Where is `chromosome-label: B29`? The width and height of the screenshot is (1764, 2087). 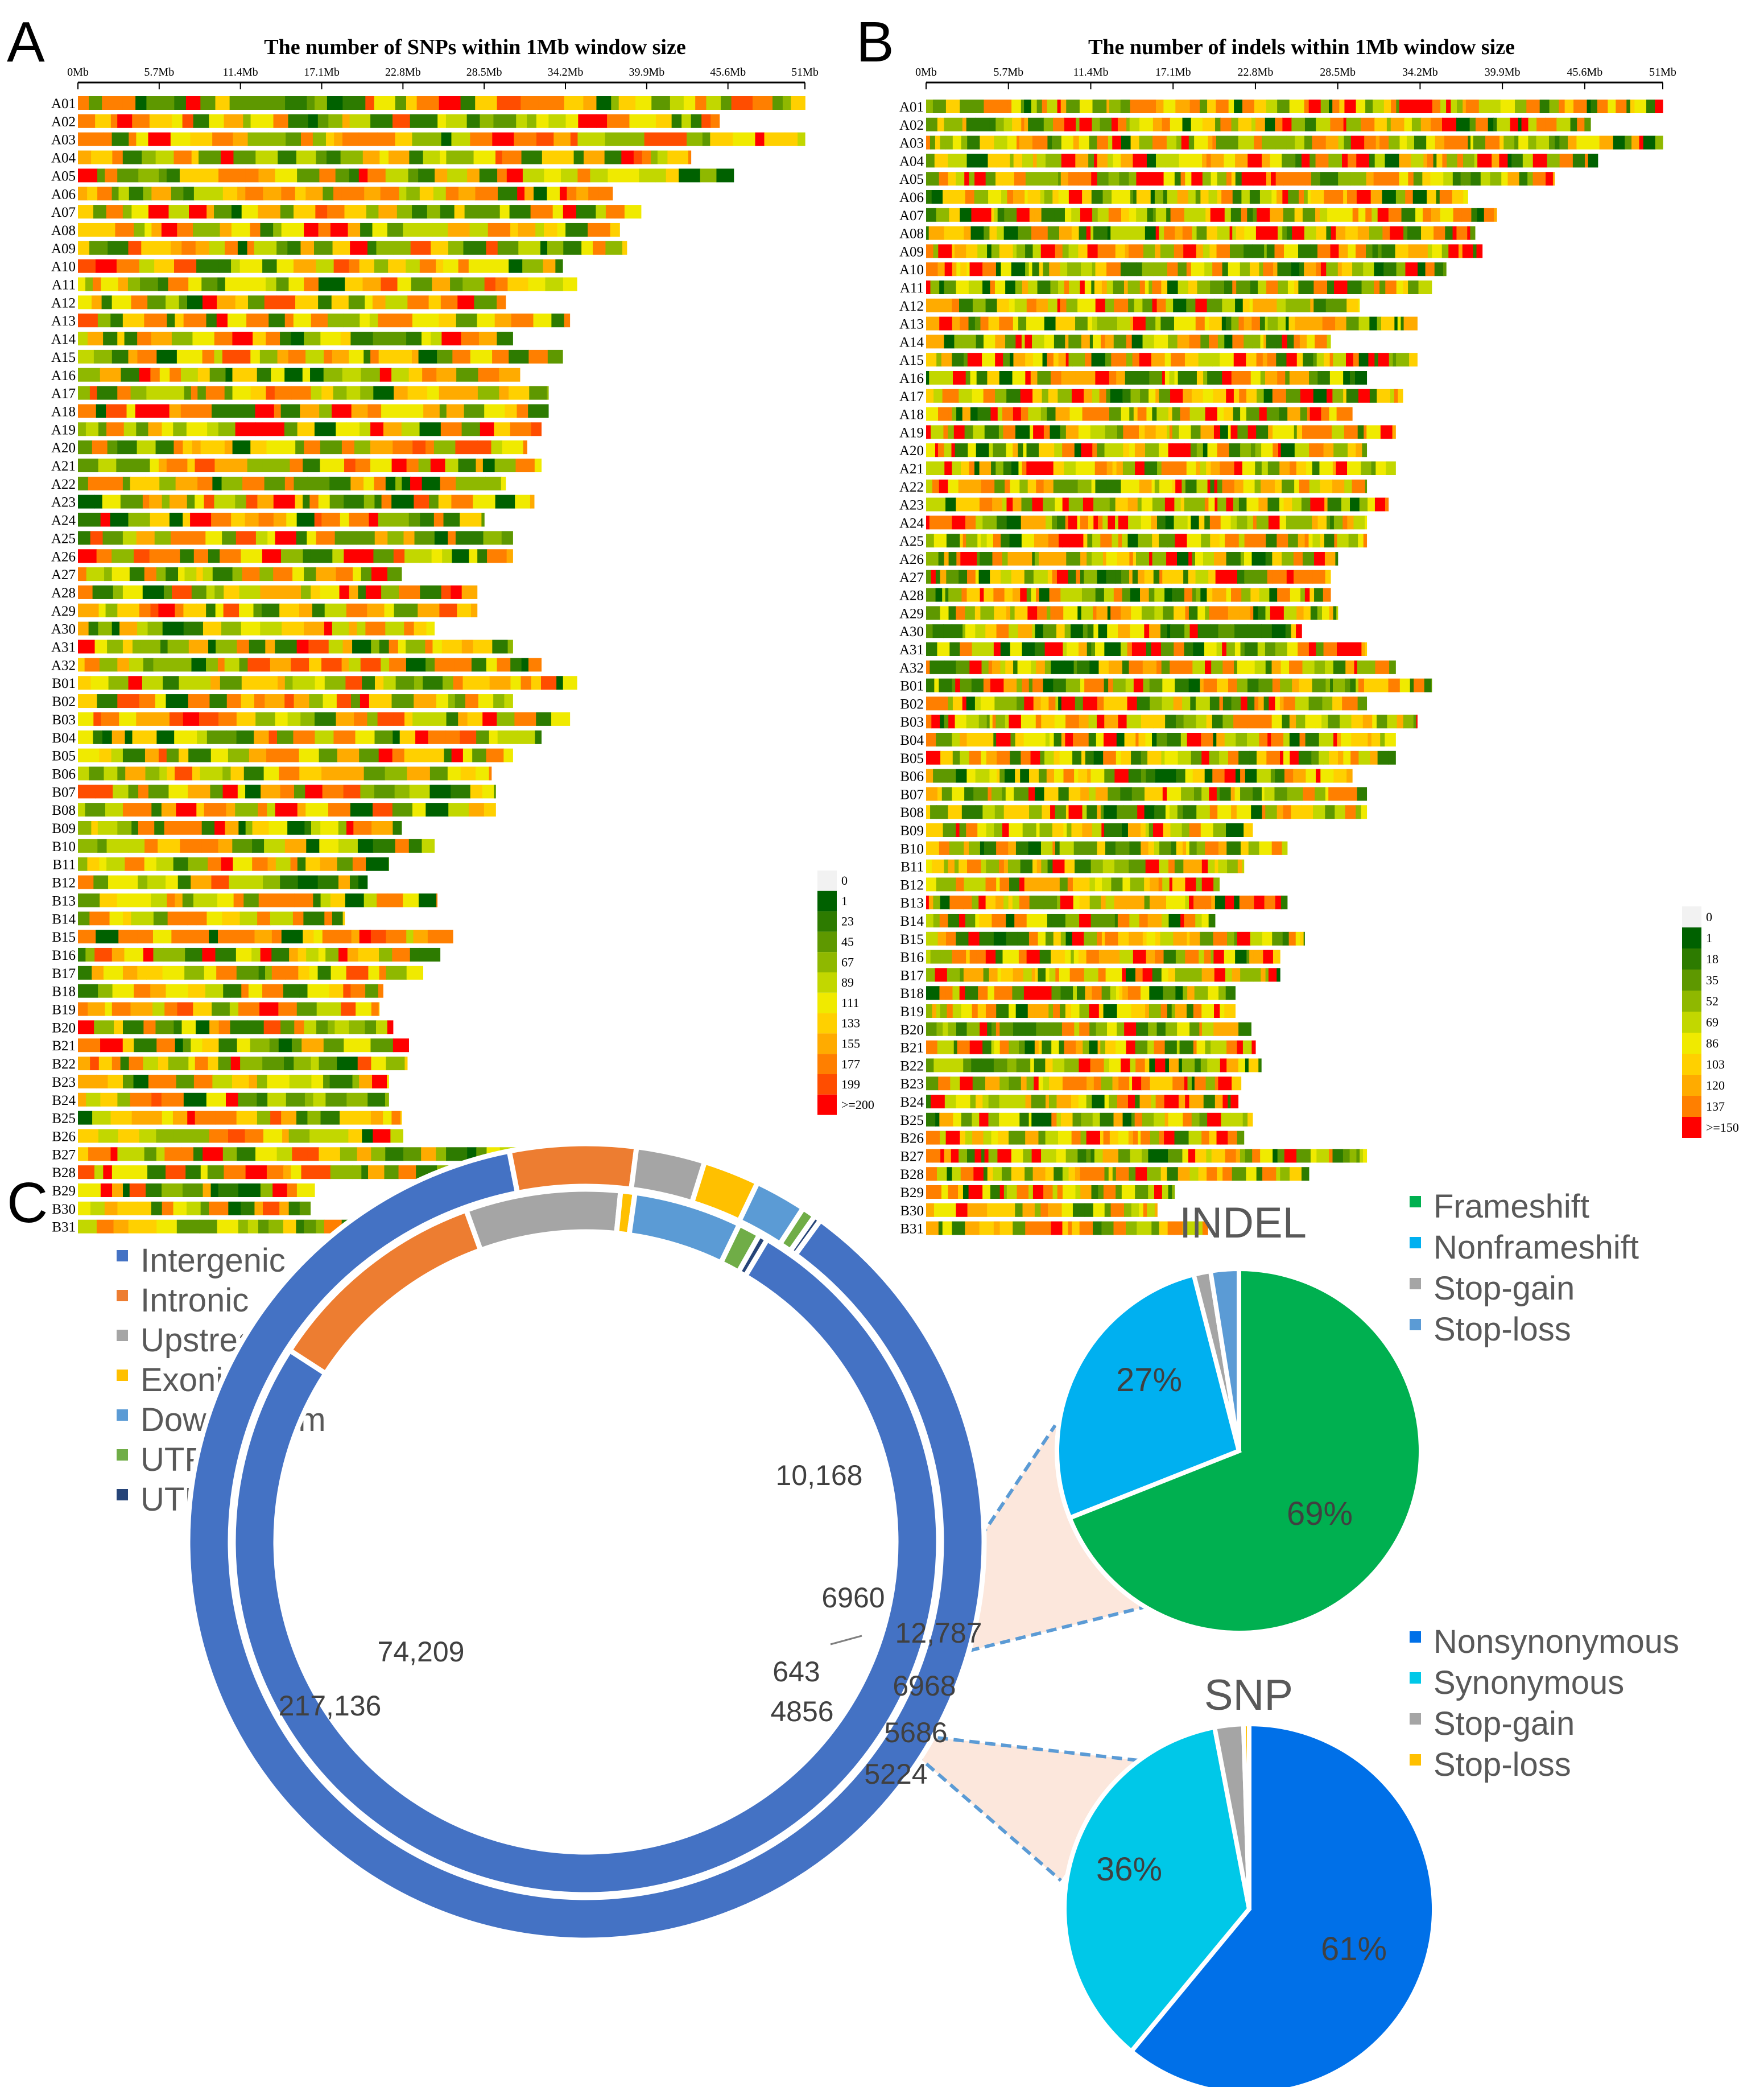 chromosome-label: B29 is located at coordinates (64, 1191).